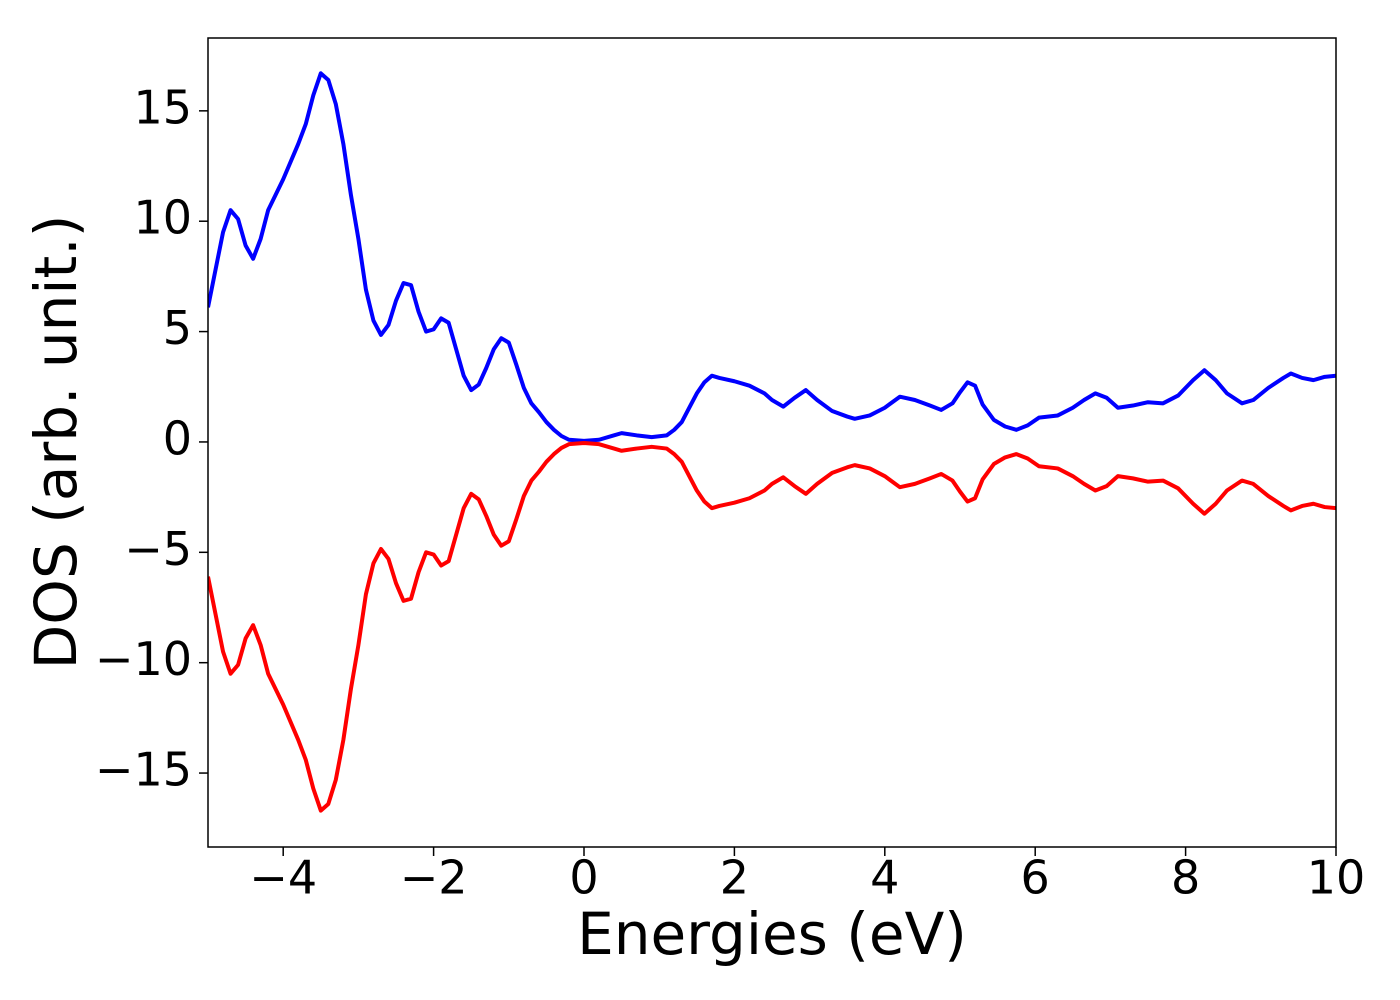 This screenshot has width=1400, height=1000. What do you see at coordinates (884, 878) in the screenshot?
I see `x-tick-label: 4` at bounding box center [884, 878].